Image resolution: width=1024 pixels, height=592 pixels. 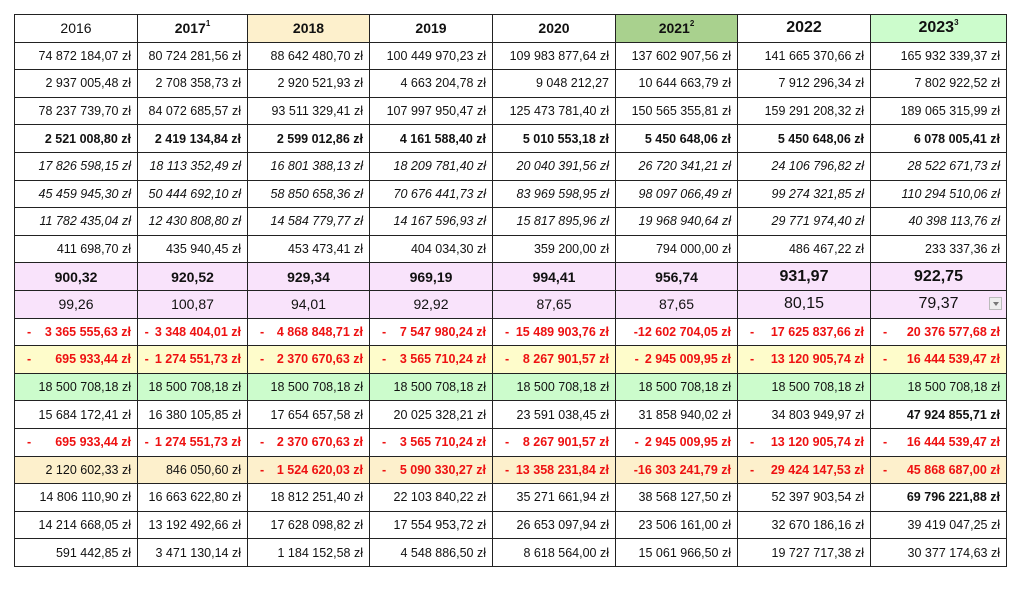 What do you see at coordinates (439, 221) in the screenshot?
I see `cell-value: 14 167 596,93 zł` at bounding box center [439, 221].